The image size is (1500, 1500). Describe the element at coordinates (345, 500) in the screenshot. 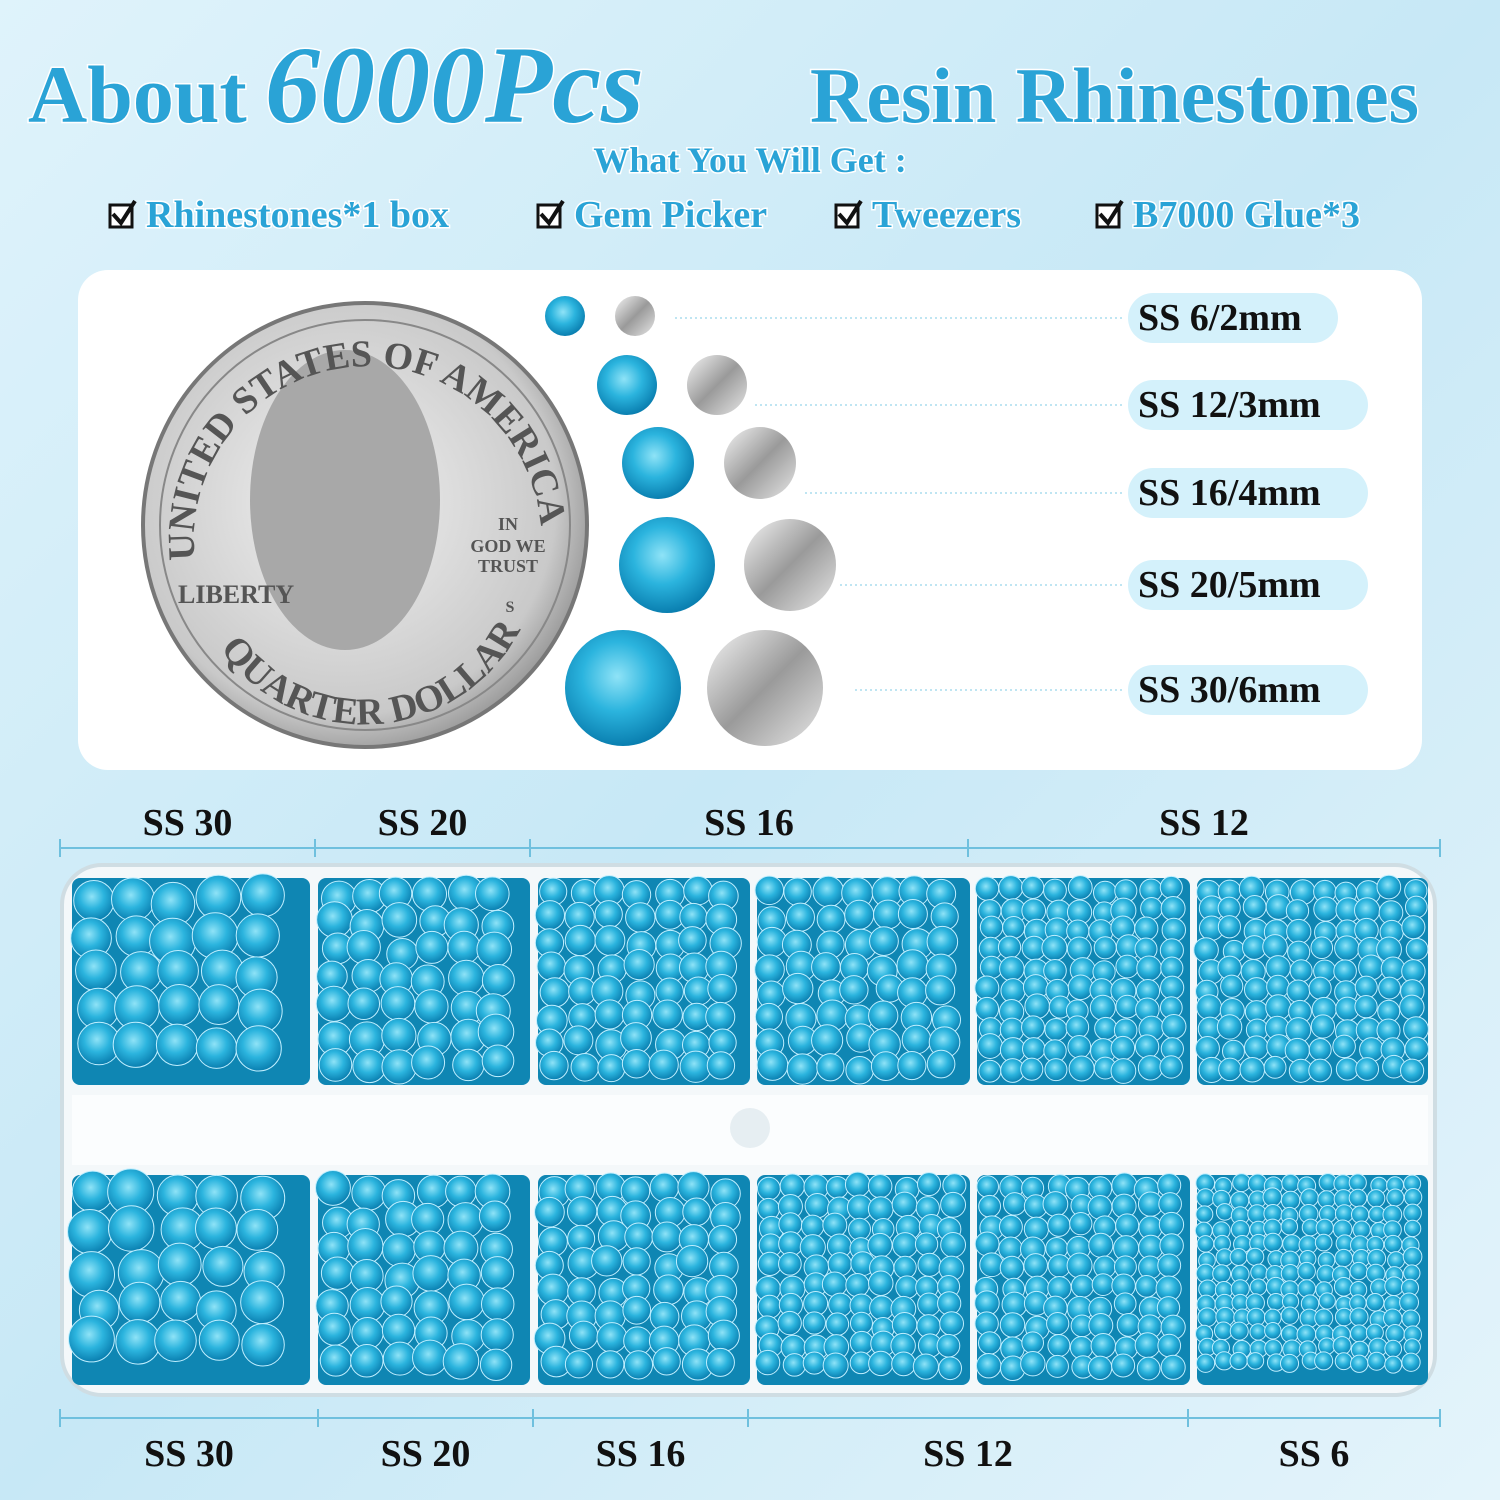

I see `coin-portrait` at that location.